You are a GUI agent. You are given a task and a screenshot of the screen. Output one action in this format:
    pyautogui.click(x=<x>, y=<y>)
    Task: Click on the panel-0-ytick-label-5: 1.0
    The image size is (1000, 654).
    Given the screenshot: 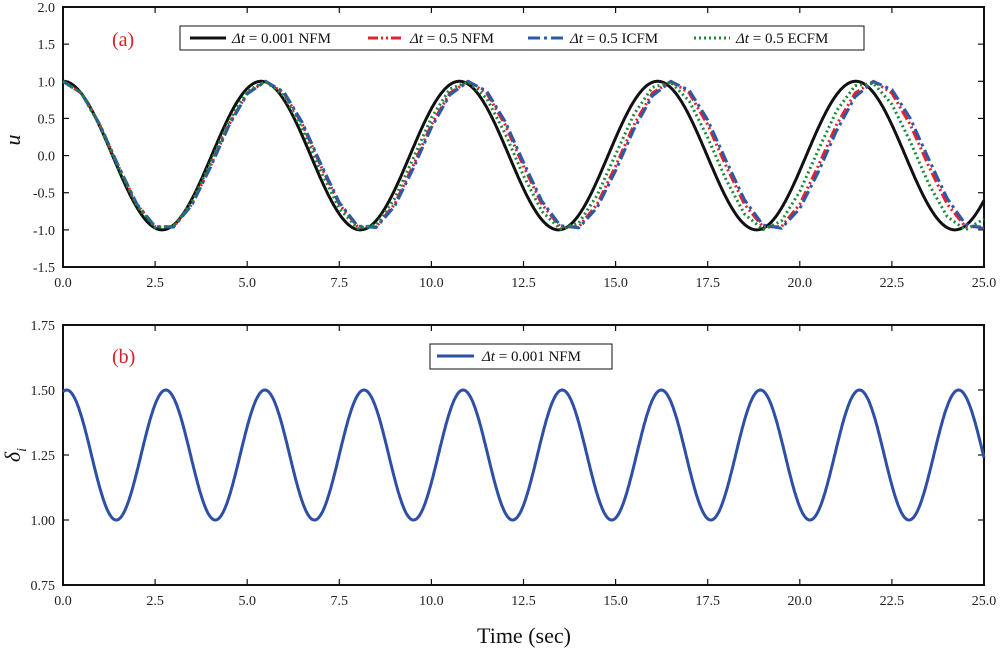 What is the action you would take?
    pyautogui.click(x=47, y=82)
    